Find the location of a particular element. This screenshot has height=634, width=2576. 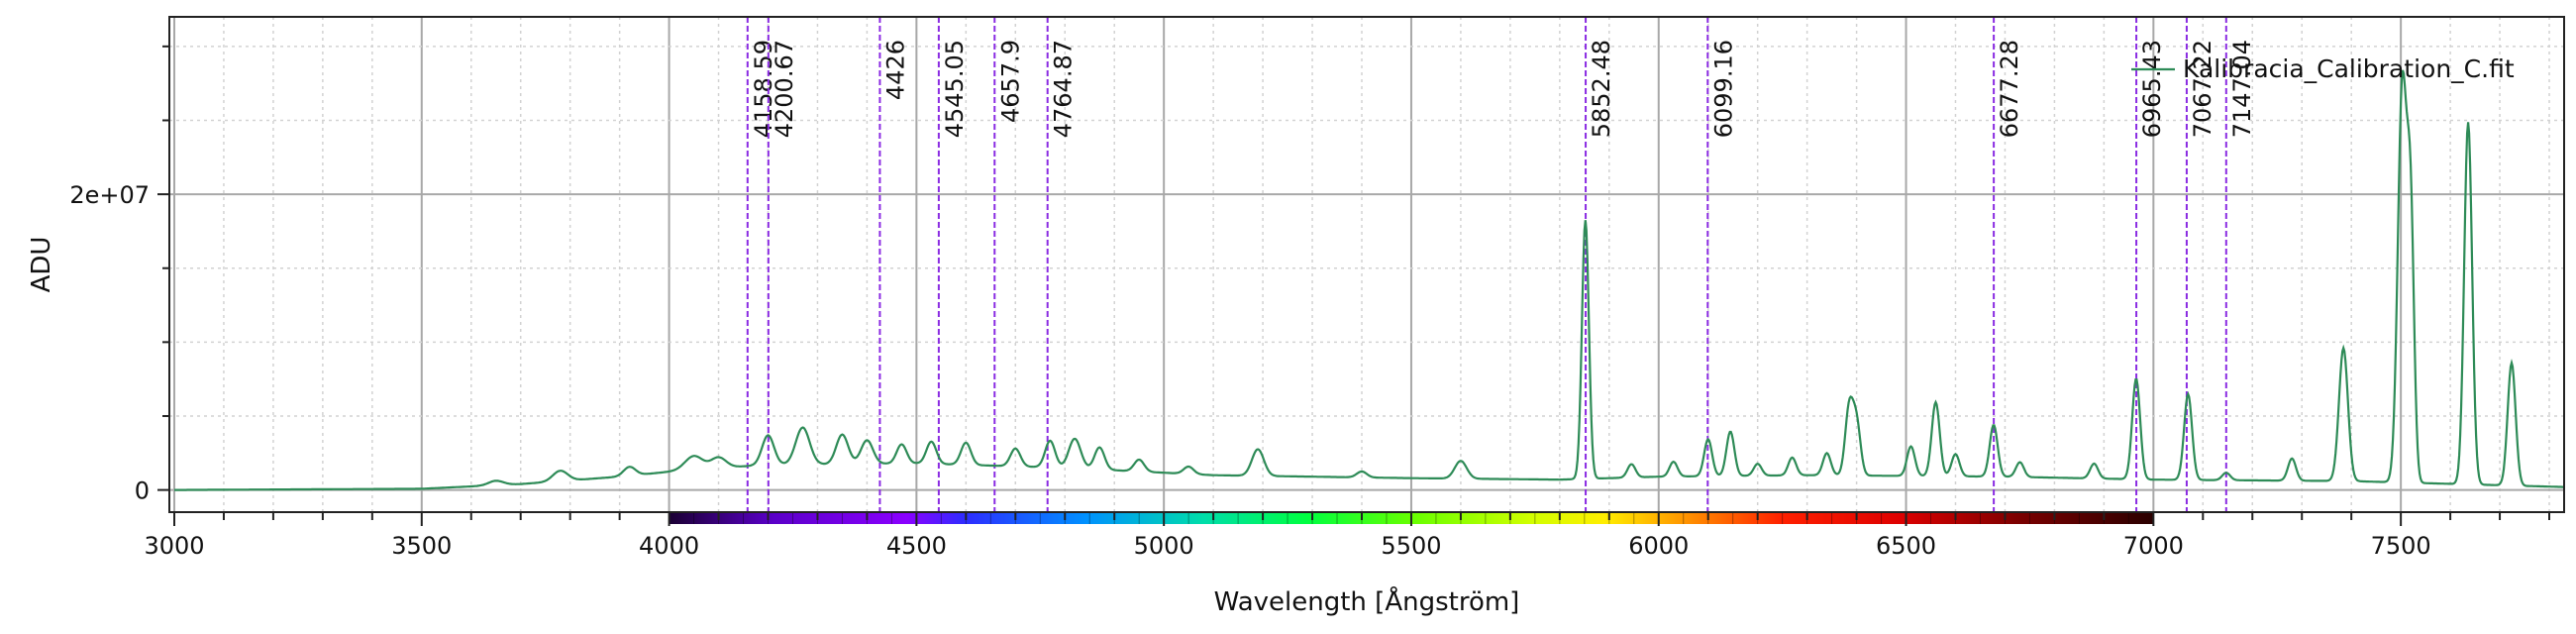

x-tick-label: 7500 is located at coordinates (2401, 546).